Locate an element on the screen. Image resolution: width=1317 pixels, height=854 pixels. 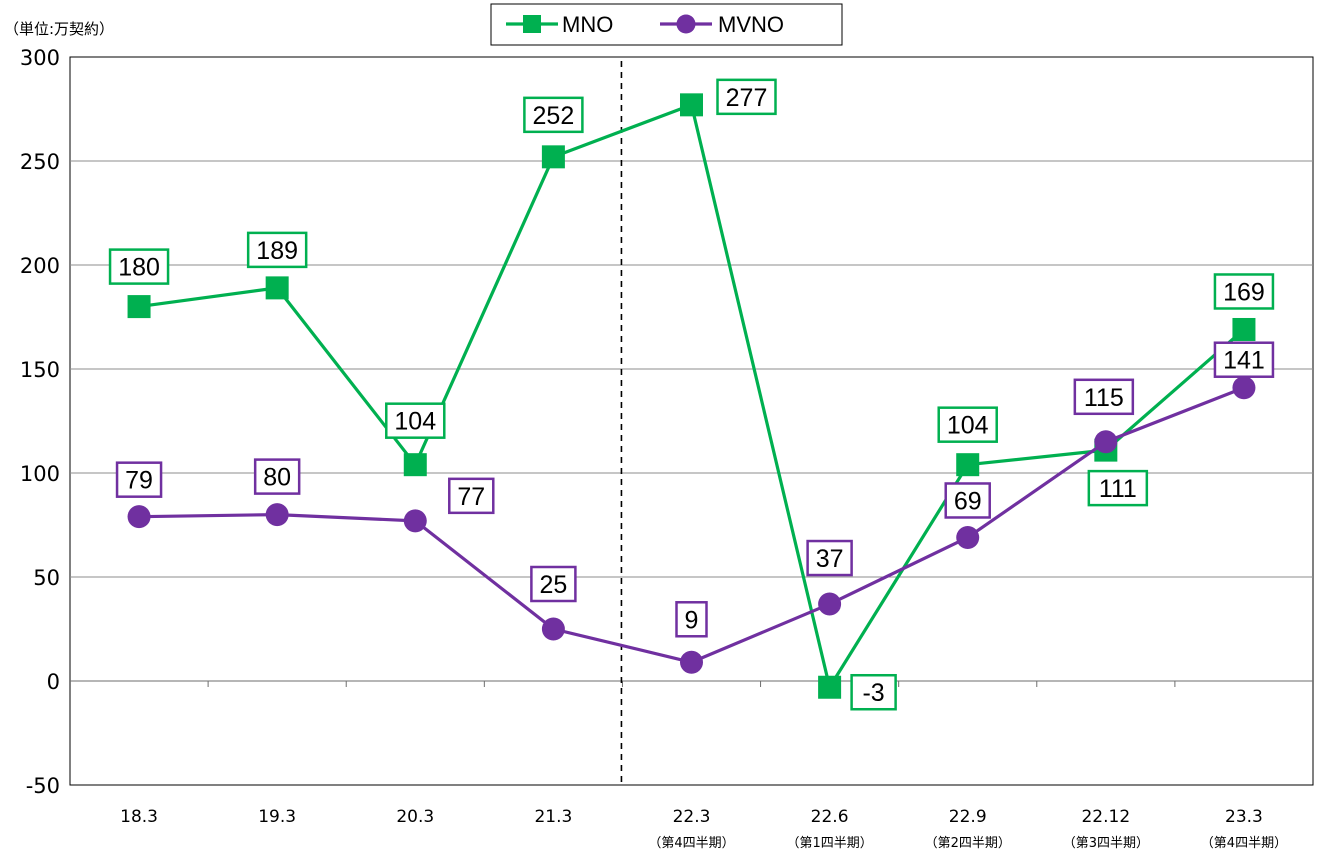
mvno-data-label: 69 is located at coordinates (968, 501).